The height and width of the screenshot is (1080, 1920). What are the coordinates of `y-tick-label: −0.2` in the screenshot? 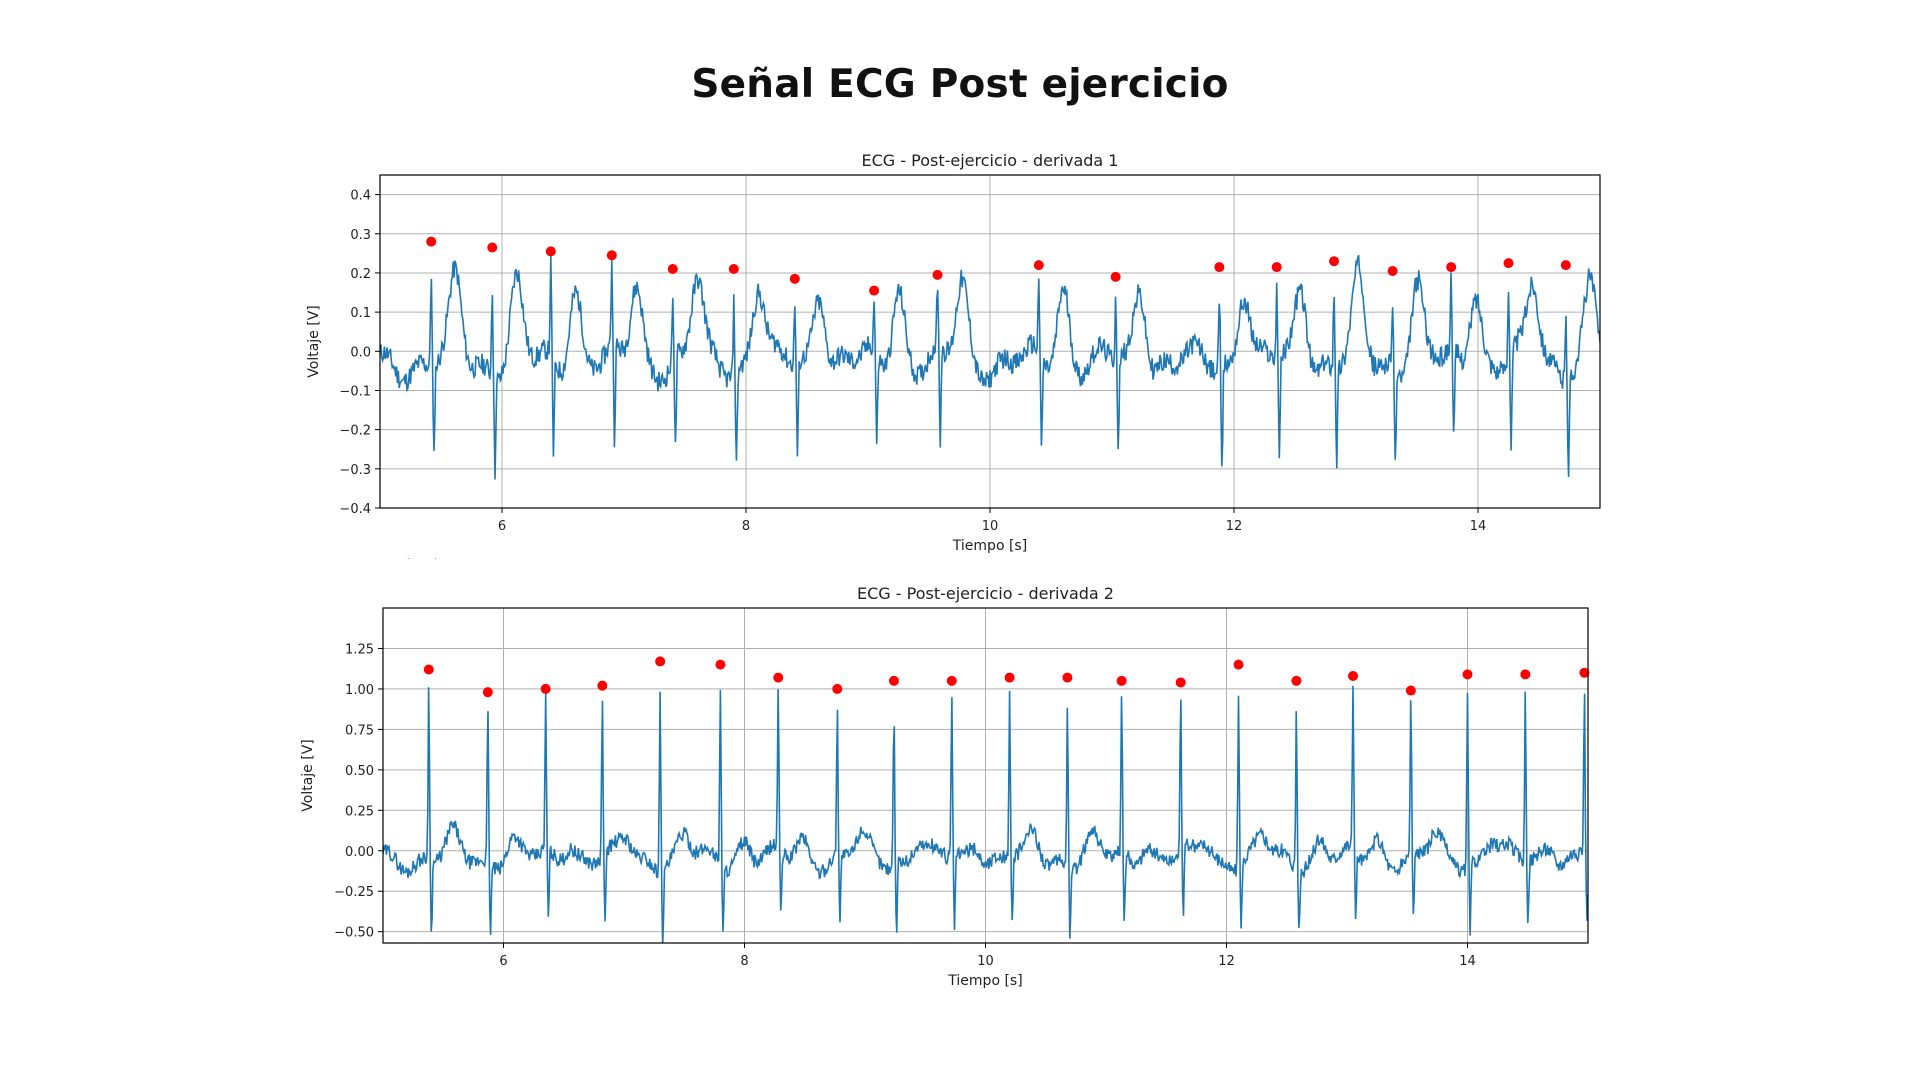 It's located at (355, 431).